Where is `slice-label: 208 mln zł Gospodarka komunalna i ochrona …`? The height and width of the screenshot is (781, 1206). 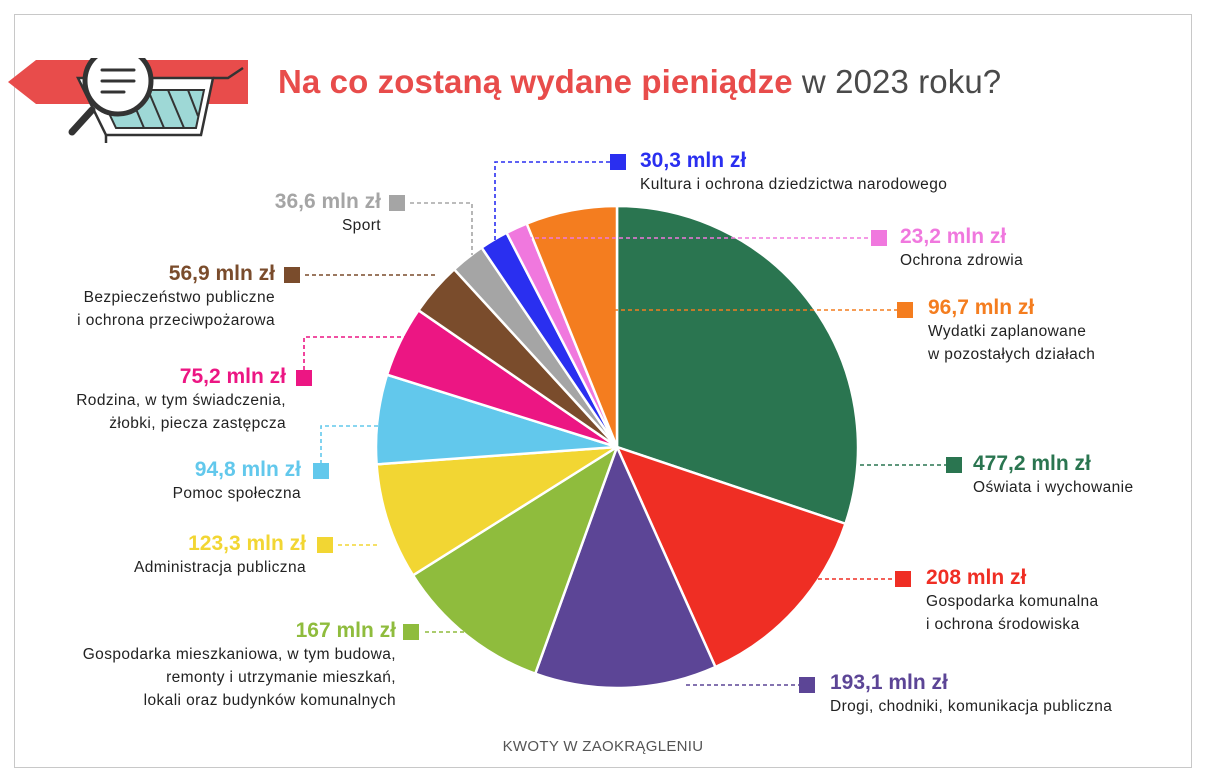 slice-label: 208 mln zł Gospodarka komunalna i ochrona … is located at coordinates (1012, 601).